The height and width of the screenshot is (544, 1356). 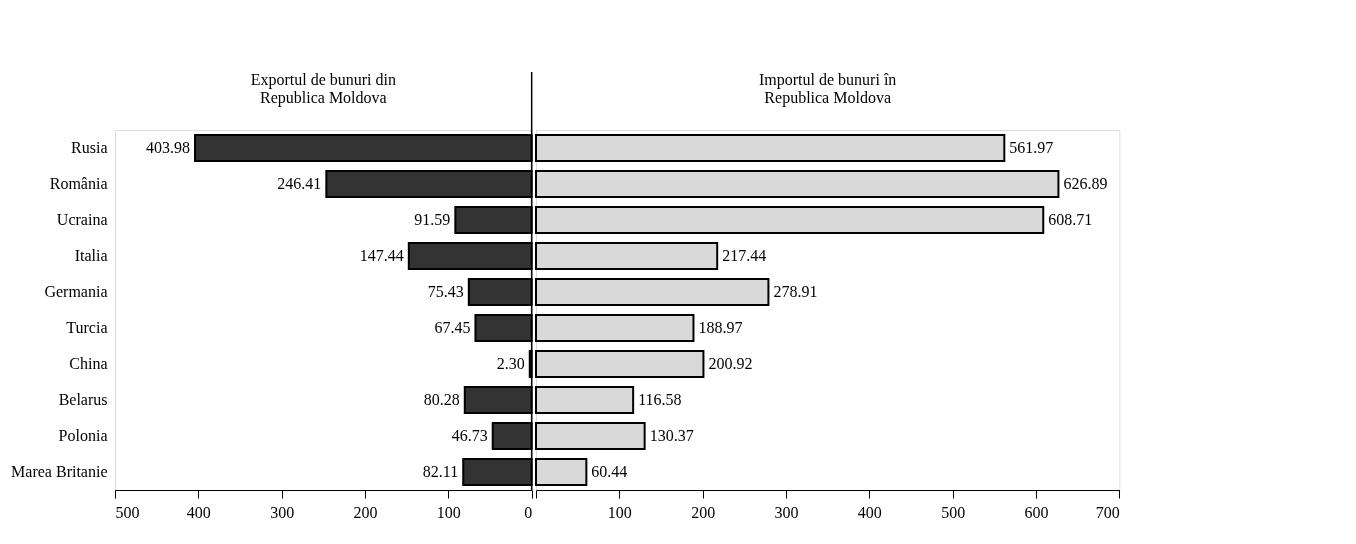 What do you see at coordinates (510, 363) in the screenshot?
I see `data-label: 2.30` at bounding box center [510, 363].